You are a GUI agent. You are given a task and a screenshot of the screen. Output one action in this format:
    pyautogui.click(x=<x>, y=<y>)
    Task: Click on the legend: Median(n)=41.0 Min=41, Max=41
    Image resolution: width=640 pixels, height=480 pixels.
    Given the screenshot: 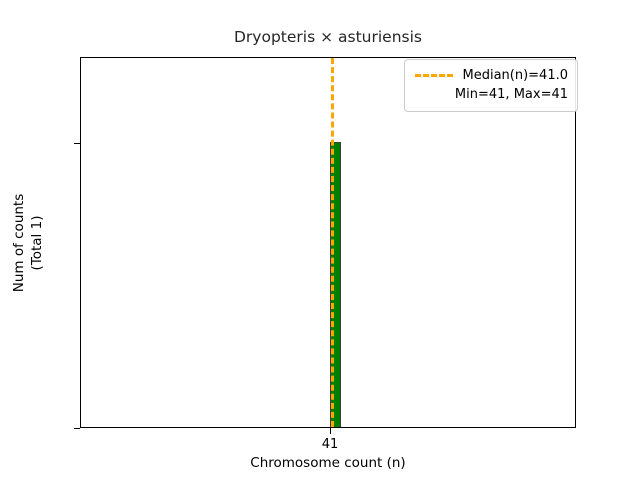 What is the action you would take?
    pyautogui.click(x=491, y=85)
    